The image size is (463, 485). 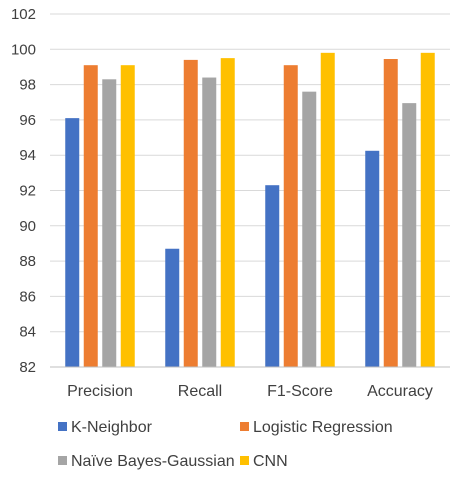 I want to click on y-tick-label: 84, so click(x=27, y=332).